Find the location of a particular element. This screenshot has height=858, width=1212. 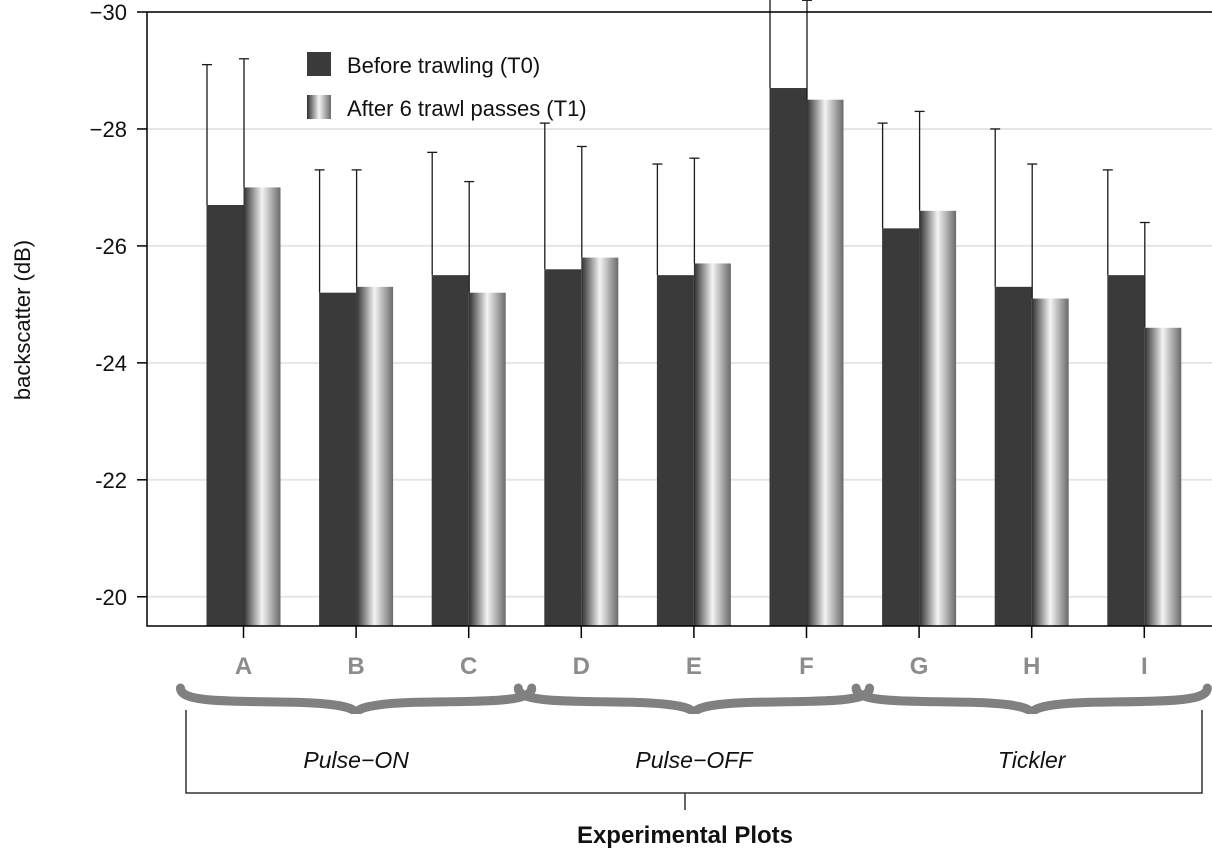

legend-label-after: After 6 trawl passes (T1) is located at coordinates (467, 108).